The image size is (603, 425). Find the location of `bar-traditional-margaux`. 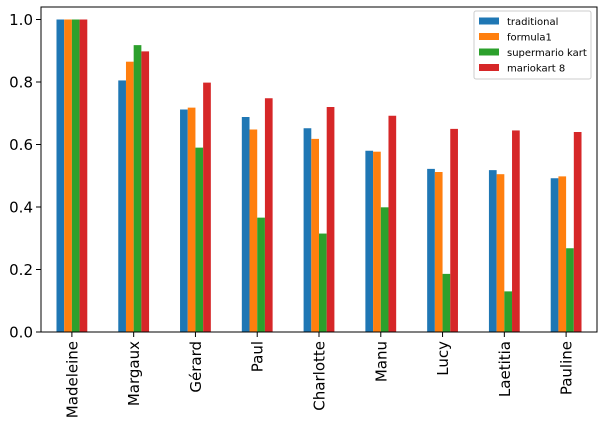

bar-traditional-margaux is located at coordinates (122, 206).